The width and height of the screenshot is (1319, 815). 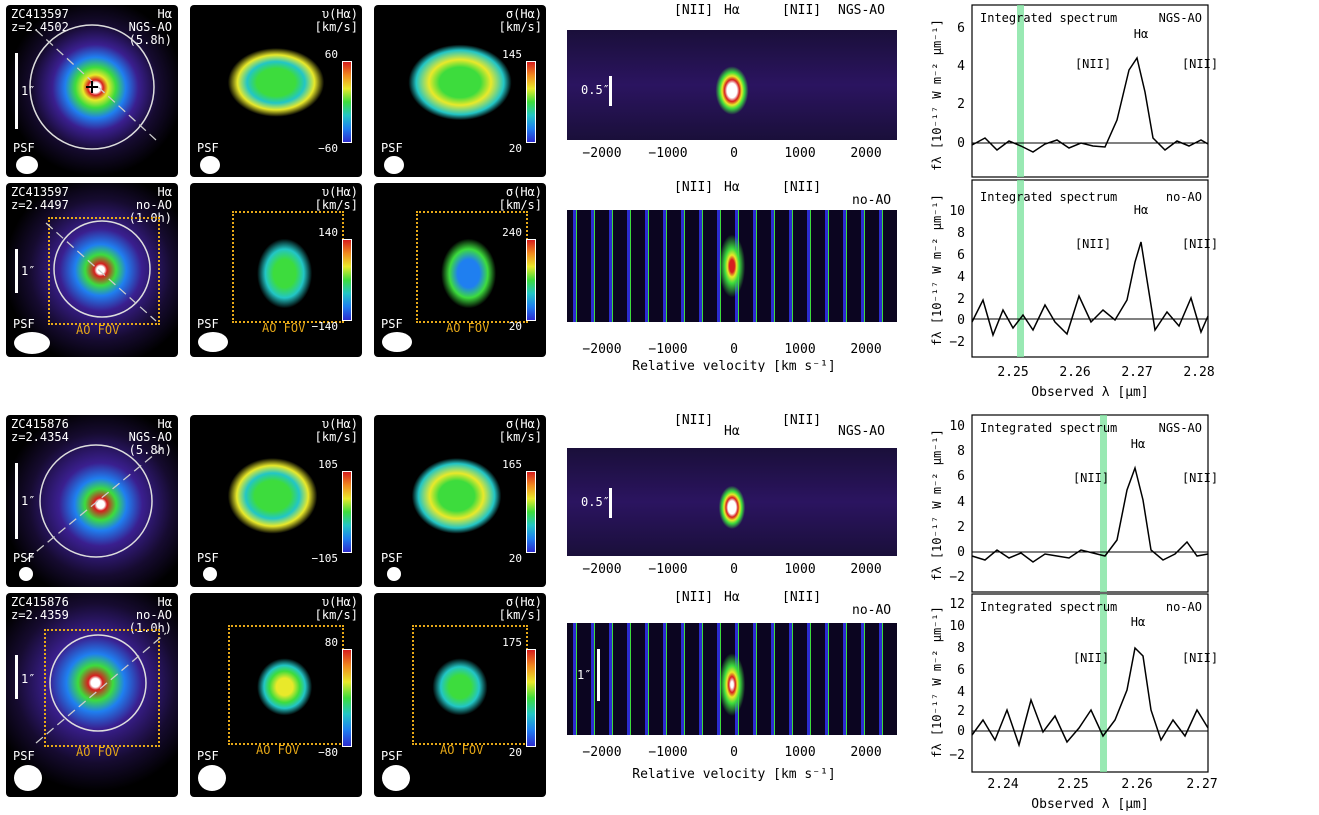 What do you see at coordinates (1002, 784) in the screenshot?
I see `xtick-label: 2.24` at bounding box center [1002, 784].